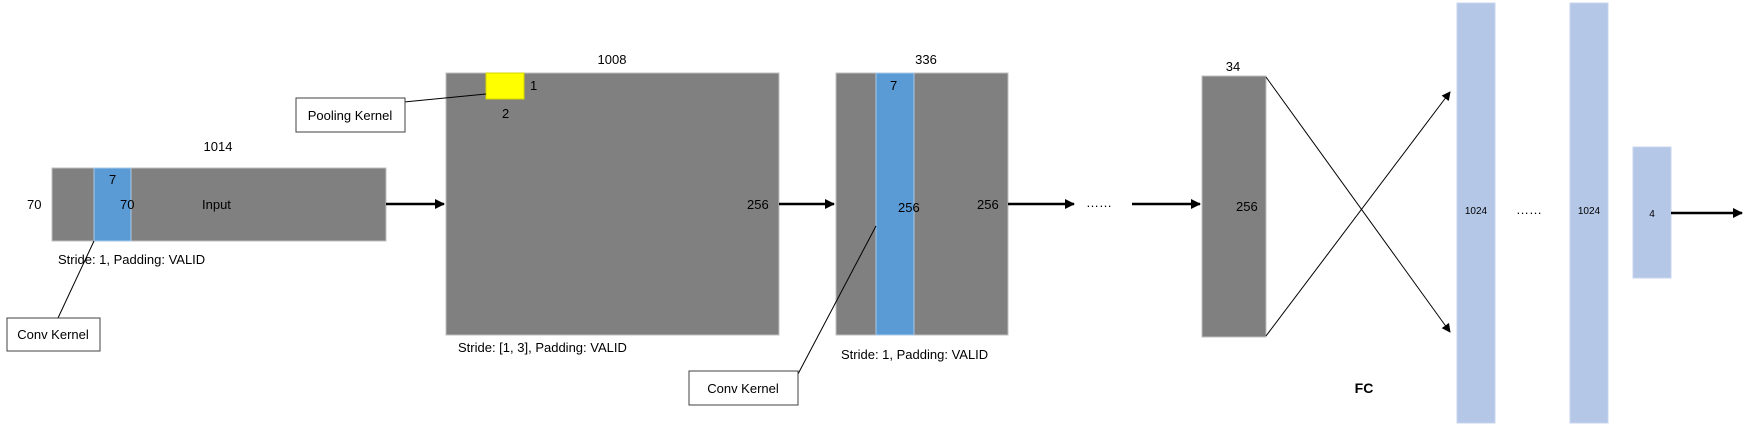 The height and width of the screenshot is (432, 1749). Describe the element at coordinates (909, 207) in the screenshot. I see `pool1-kernel-height-label: 256` at that location.